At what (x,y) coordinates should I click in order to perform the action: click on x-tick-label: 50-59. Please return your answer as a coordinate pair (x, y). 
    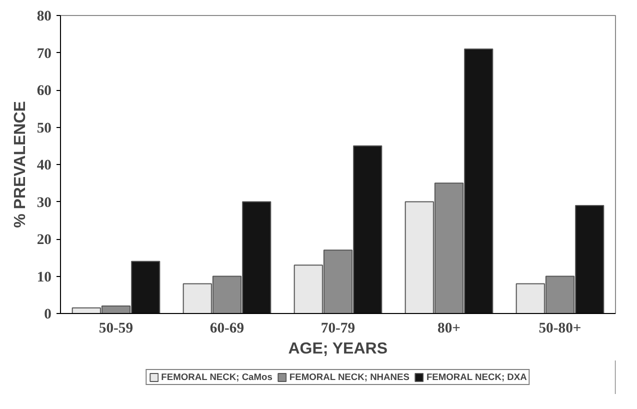
    Looking at the image, I should click on (116, 328).